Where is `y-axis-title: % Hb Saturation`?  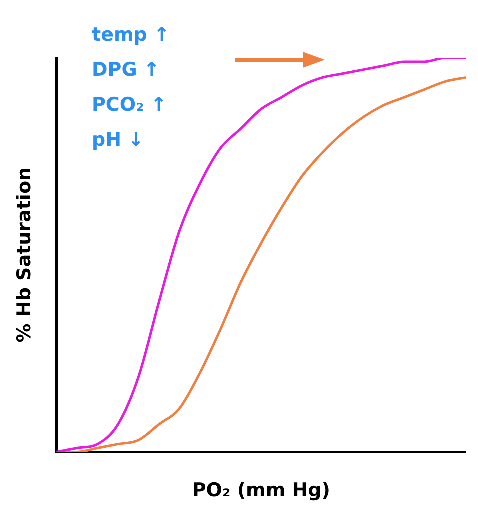
y-axis-title: % Hb Saturation is located at coordinates (24, 255).